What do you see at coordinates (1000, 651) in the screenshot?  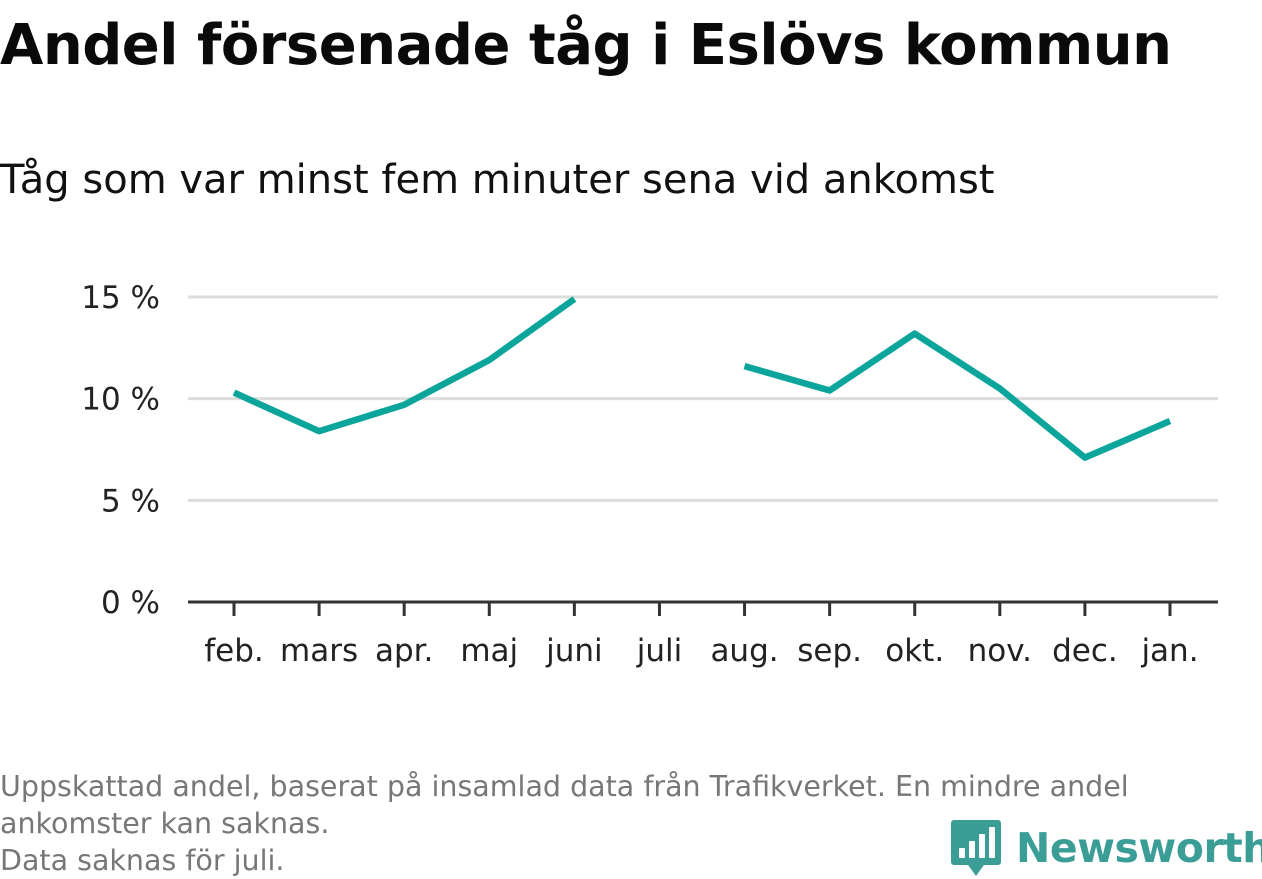 I see `x-tick-label: nov.` at bounding box center [1000, 651].